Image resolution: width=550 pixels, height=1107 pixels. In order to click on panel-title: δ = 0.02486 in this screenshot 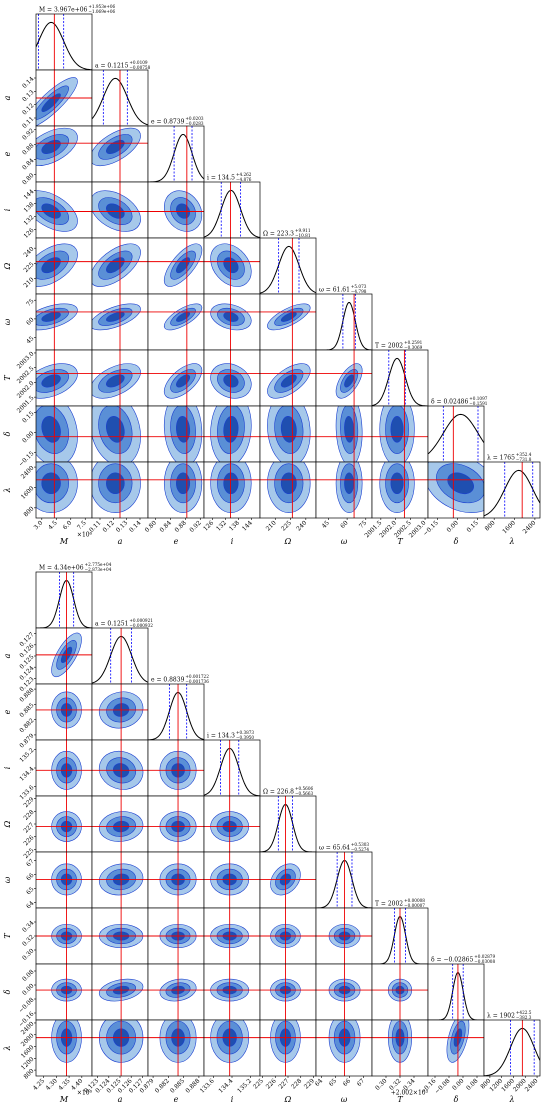, I will do `click(449, 402)`.